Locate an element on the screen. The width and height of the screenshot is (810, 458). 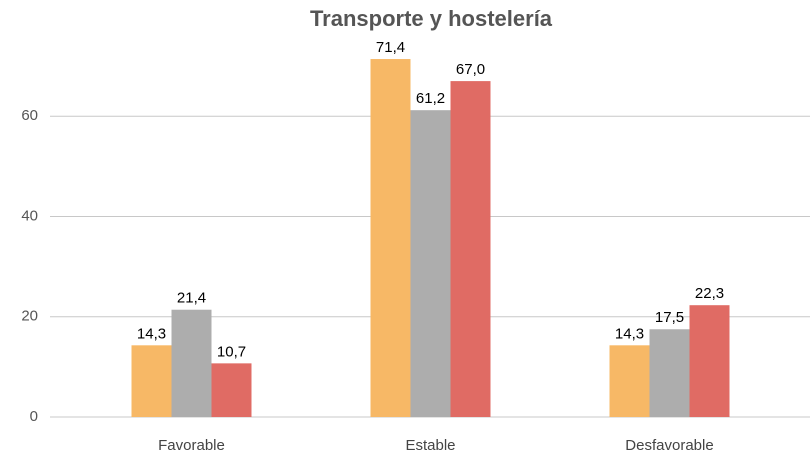
value-label: 61,2 is located at coordinates (430, 98).